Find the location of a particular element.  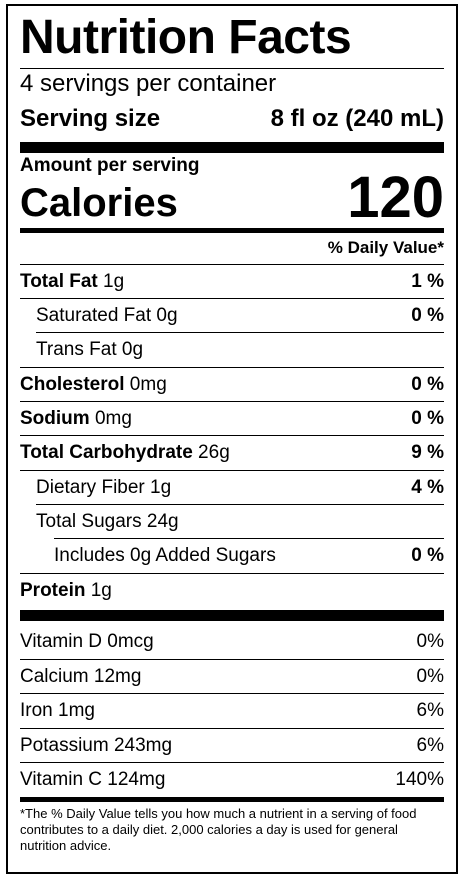

nutrient-row-total-fat: Total Fat 1g 1 % is located at coordinates (232, 281).